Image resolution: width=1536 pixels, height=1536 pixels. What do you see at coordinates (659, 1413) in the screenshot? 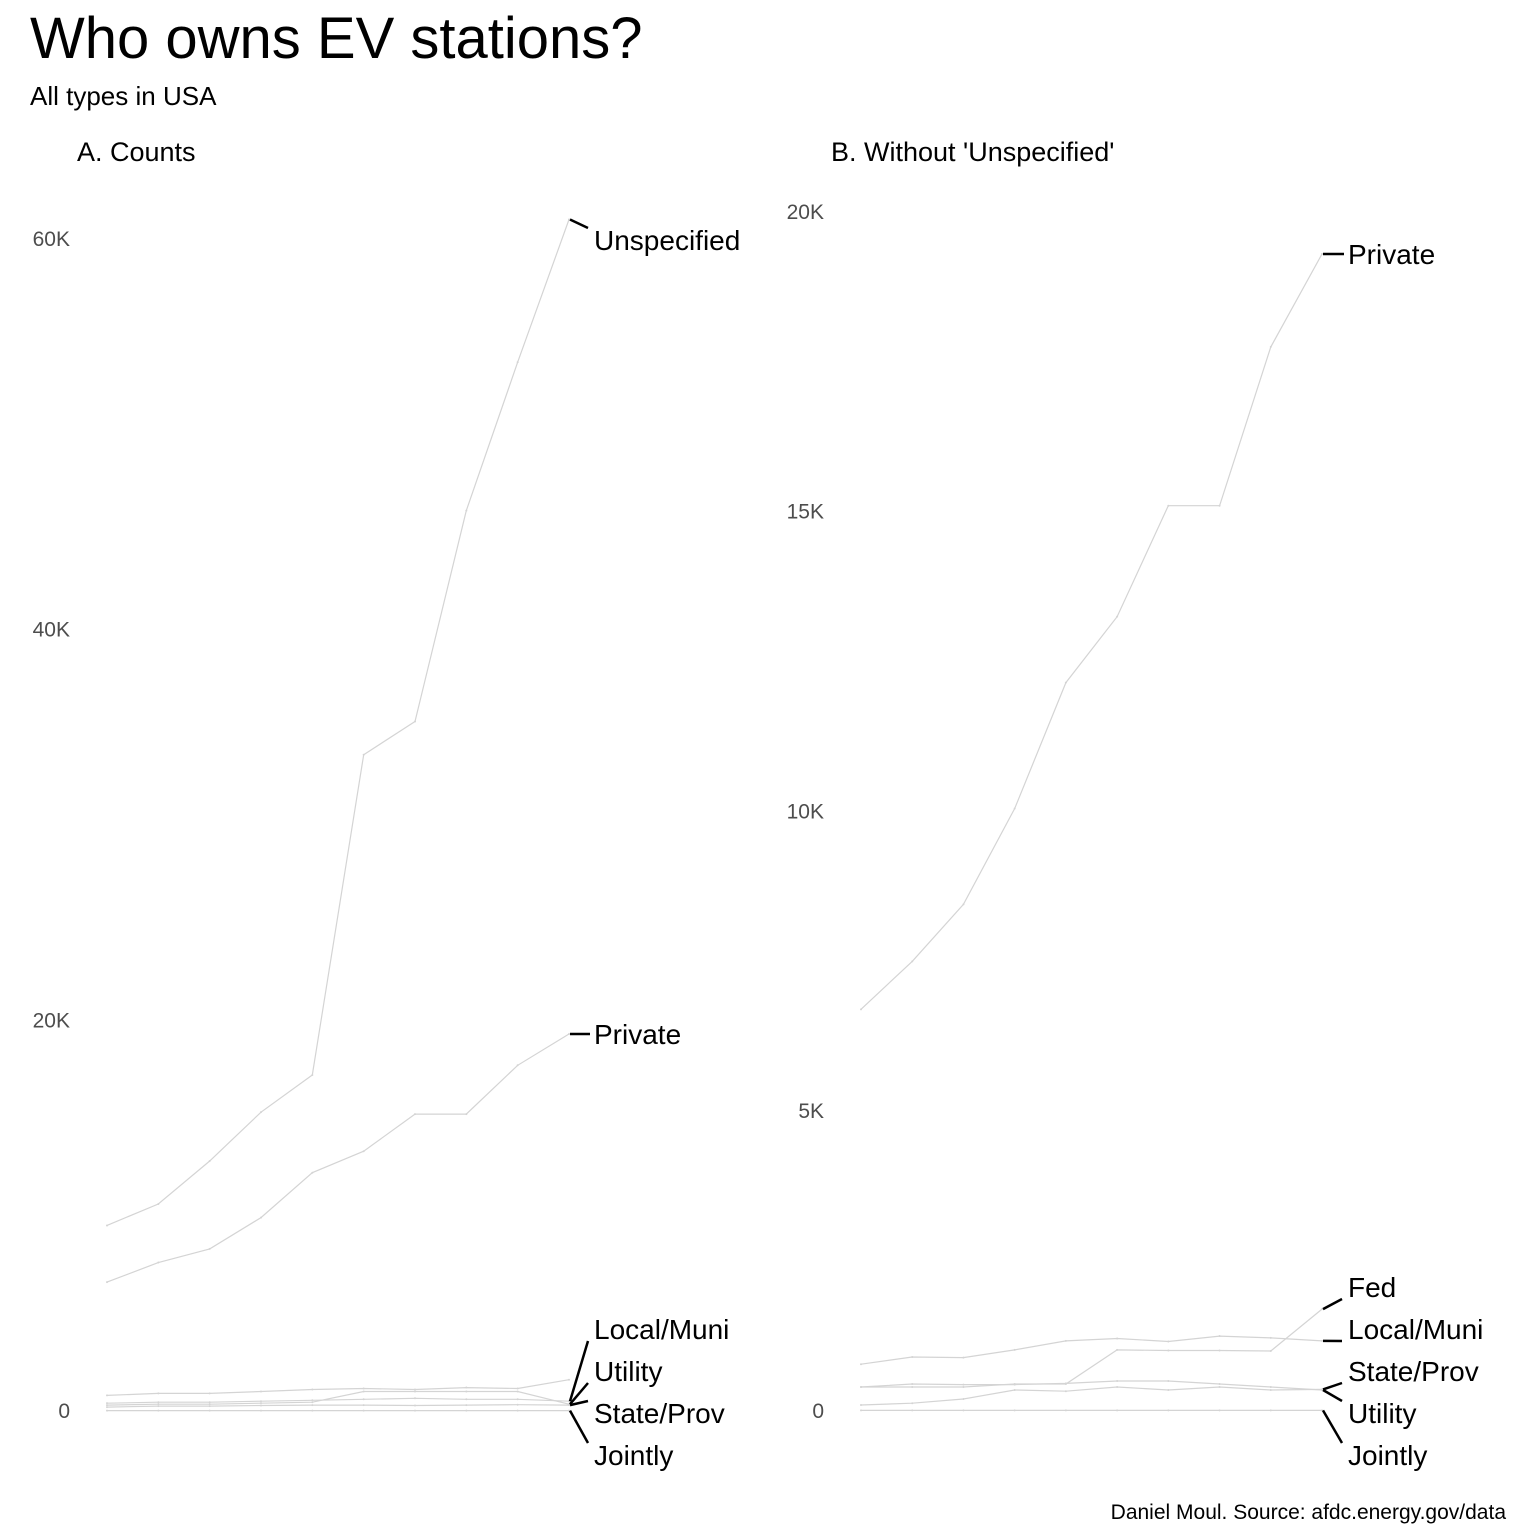
I see `panel-a-series-label-state-prov: State/Prov` at bounding box center [659, 1413].